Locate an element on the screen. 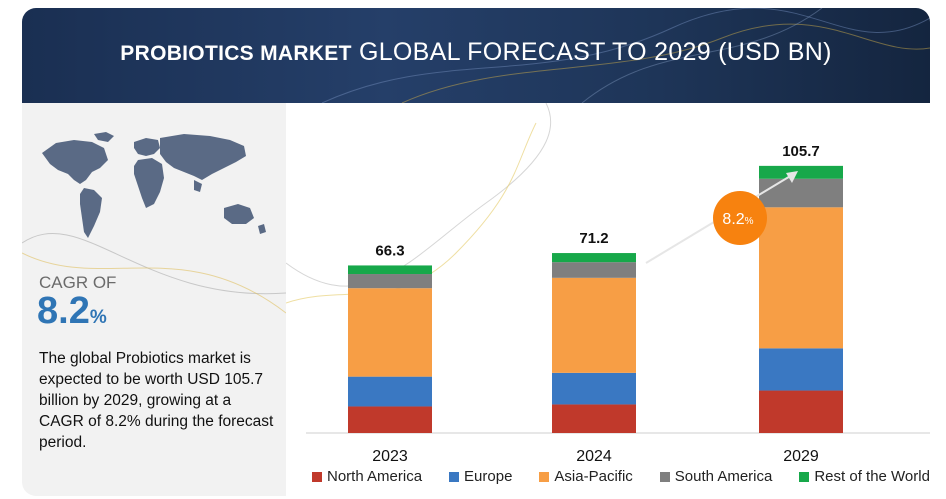 The width and height of the screenshot is (946, 499). legend-item-rest-of-the-world: Rest of the World is located at coordinates (864, 476).